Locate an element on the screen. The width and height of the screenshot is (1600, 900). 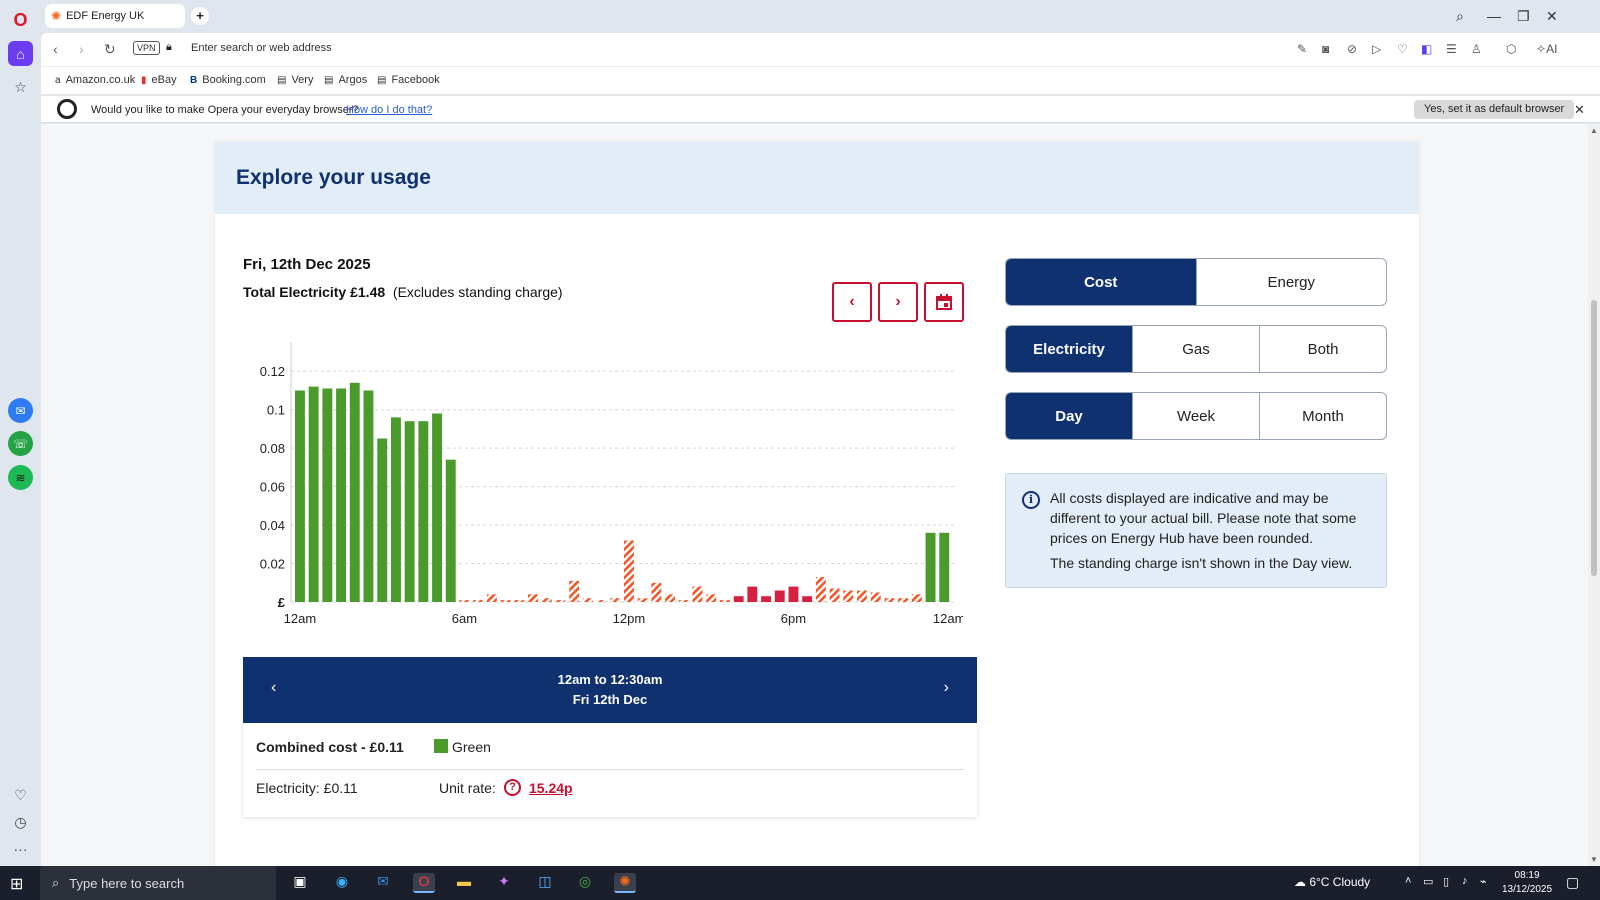
opera-logo-icon: O is located at coordinates (20, 20).